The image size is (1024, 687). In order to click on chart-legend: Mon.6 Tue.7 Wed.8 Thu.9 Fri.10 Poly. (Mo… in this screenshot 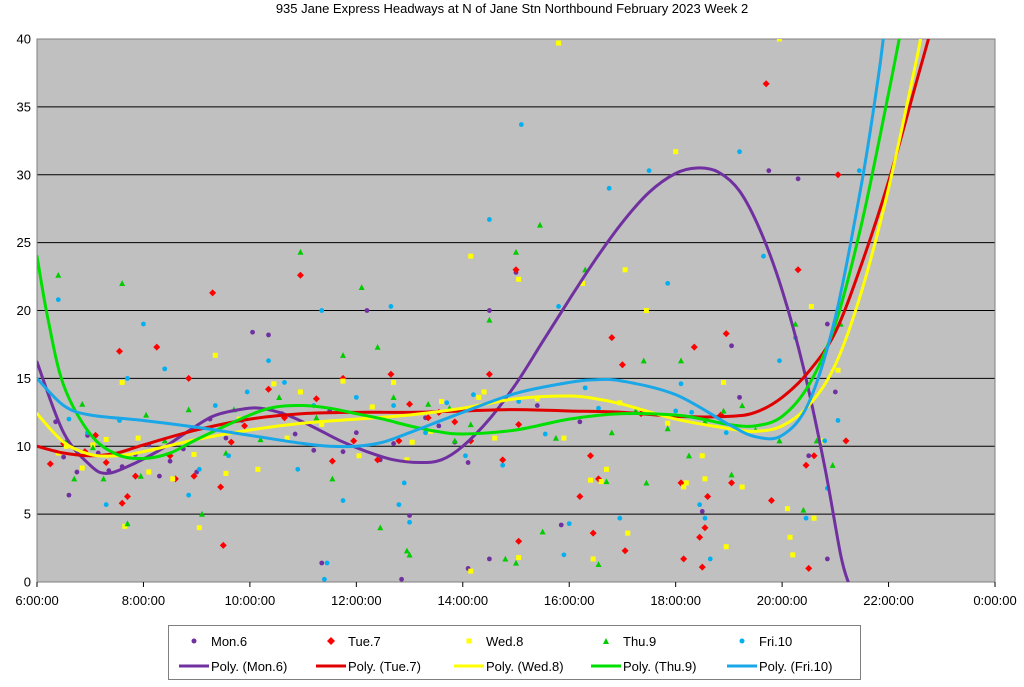, I will do `click(514, 652)`.